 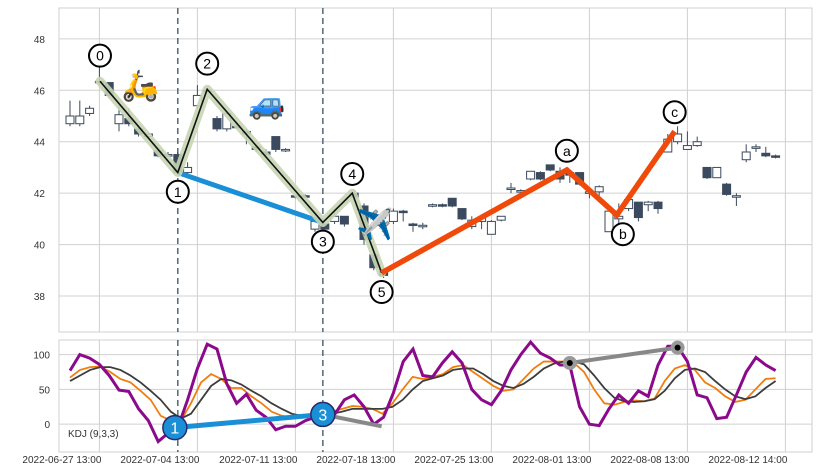 What do you see at coordinates (40, 143) in the screenshot?
I see `price-y-tick-label: 44` at bounding box center [40, 143].